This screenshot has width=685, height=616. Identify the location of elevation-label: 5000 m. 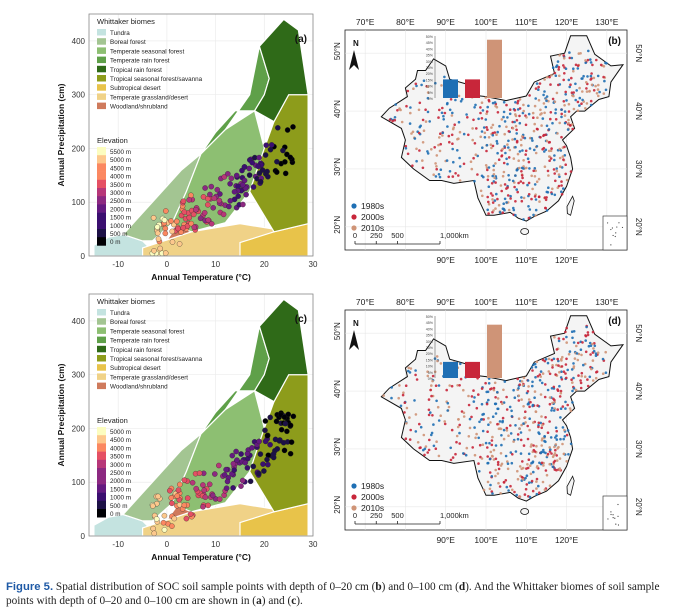
(120, 432).